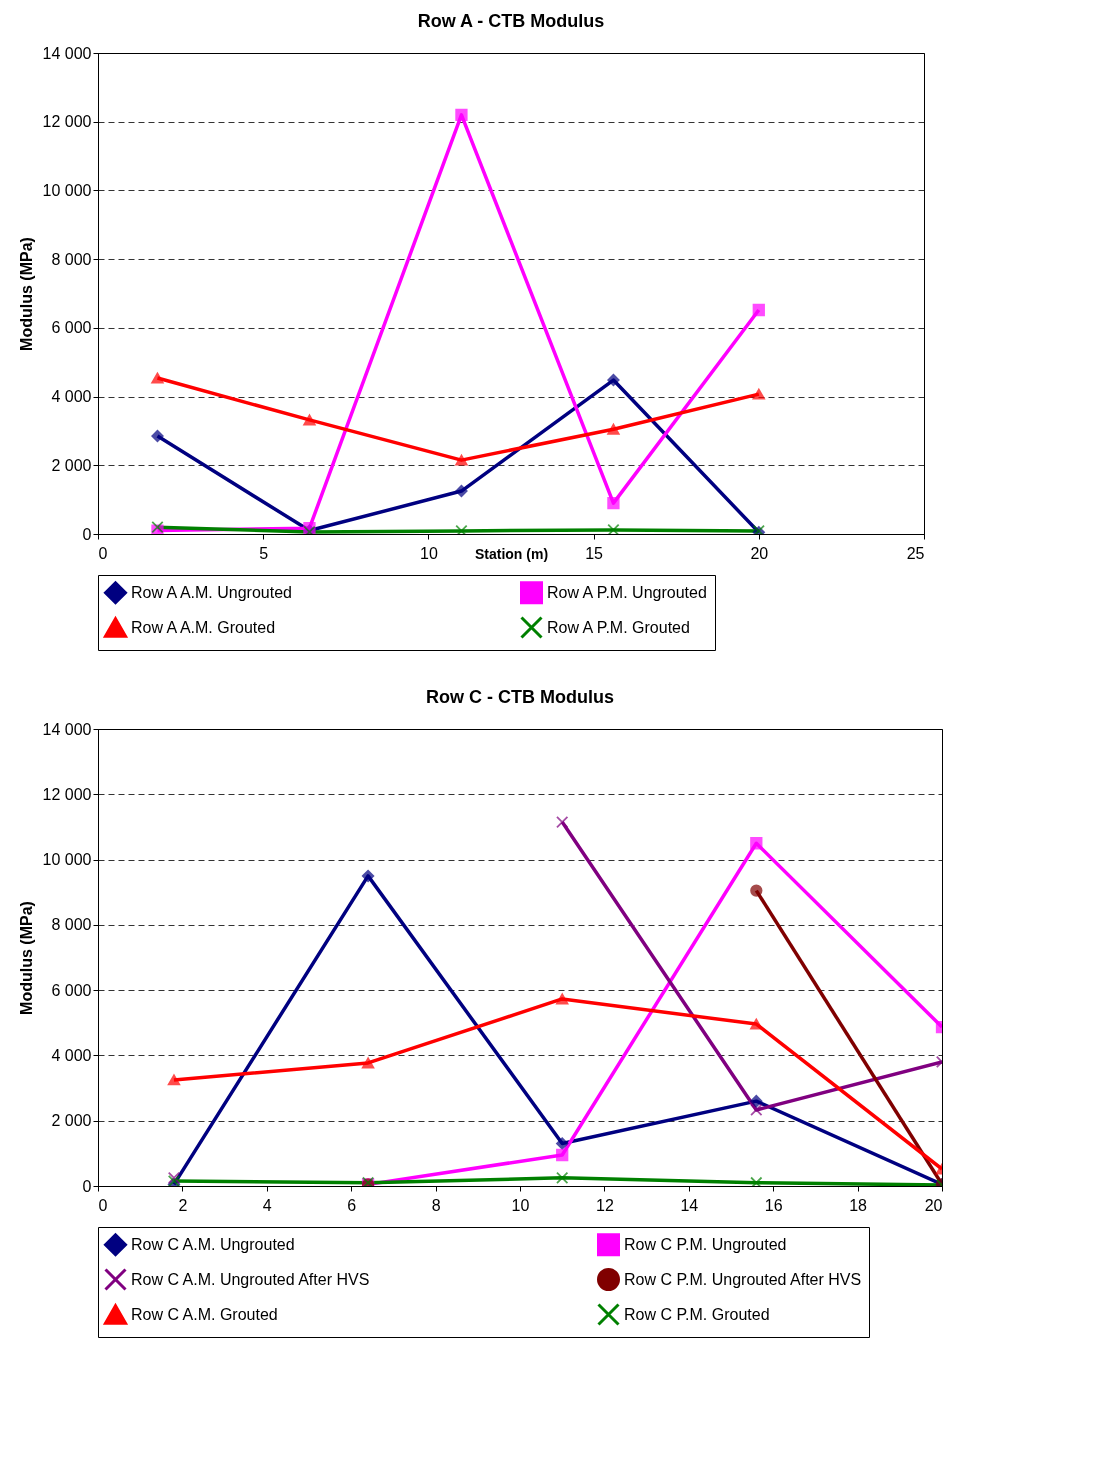  What do you see at coordinates (203, 627) in the screenshot?
I see `legend-label: Row A A.M. Grouted` at bounding box center [203, 627].